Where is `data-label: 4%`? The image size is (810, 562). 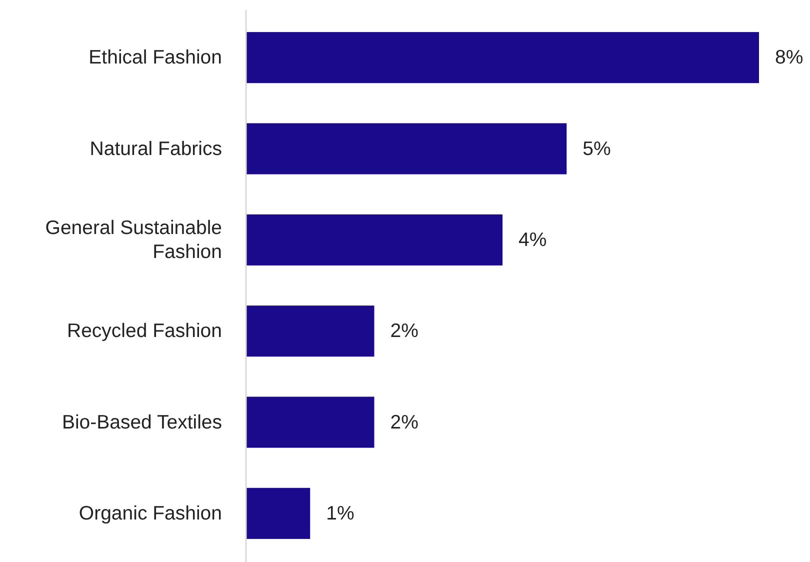 data-label: 4% is located at coordinates (532, 239).